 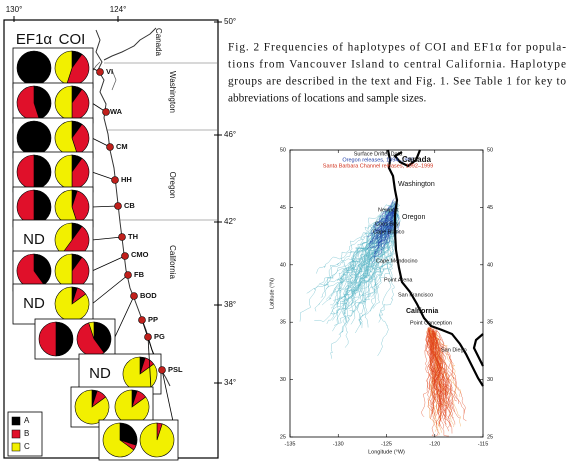 I want to click on lat-label: 34°, so click(x=230, y=382).